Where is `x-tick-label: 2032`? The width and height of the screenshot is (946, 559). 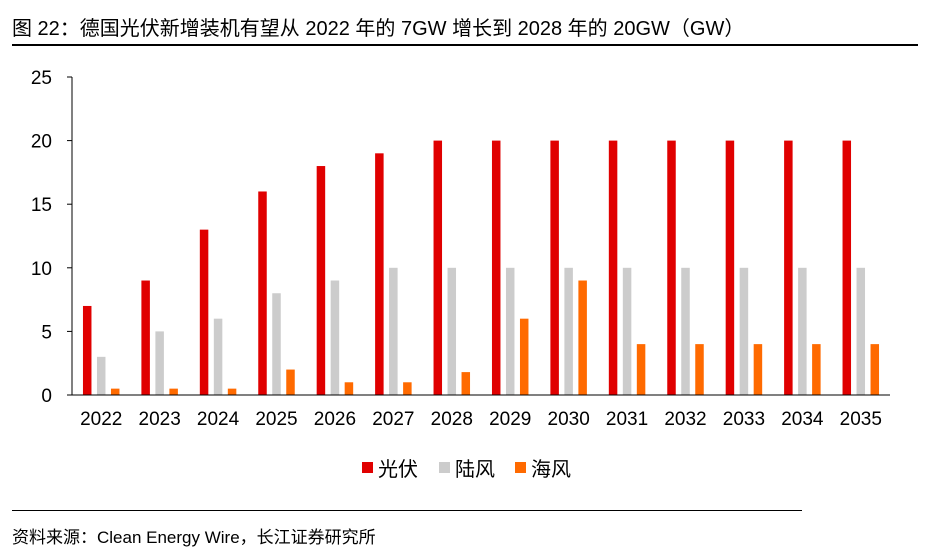
x-tick-label: 2032 is located at coordinates (685, 419).